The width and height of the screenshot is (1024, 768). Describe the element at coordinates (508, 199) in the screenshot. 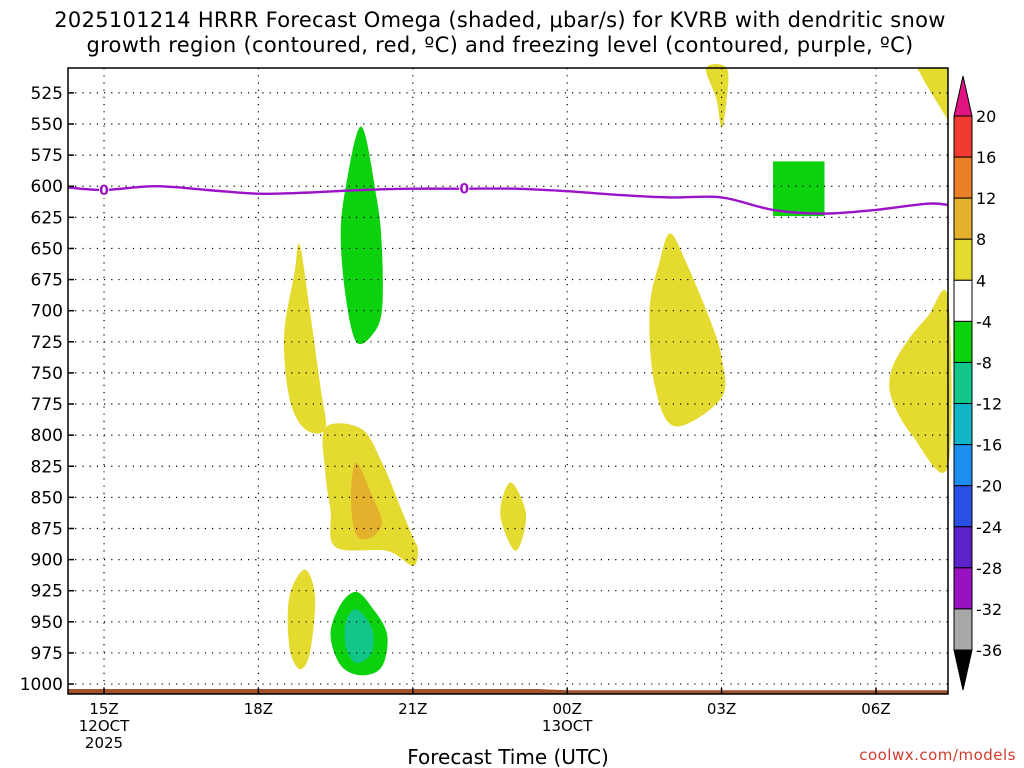

I see `freezing-level-line` at that location.